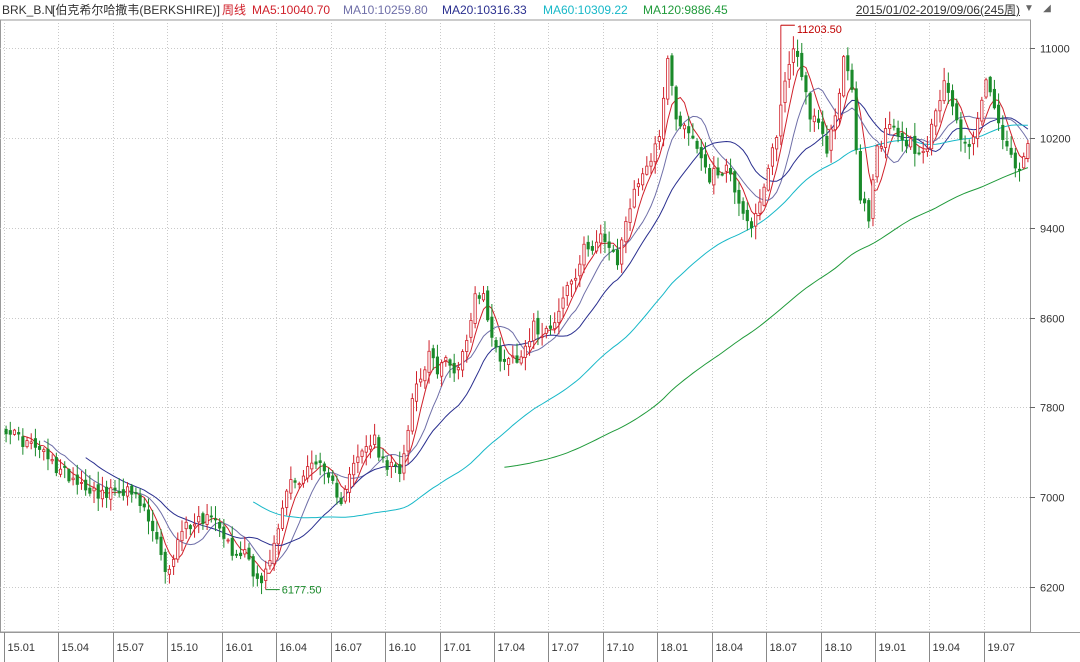  What do you see at coordinates (1047, 8) in the screenshot?
I see `collapse-arrow-icon: ◢` at bounding box center [1047, 8].